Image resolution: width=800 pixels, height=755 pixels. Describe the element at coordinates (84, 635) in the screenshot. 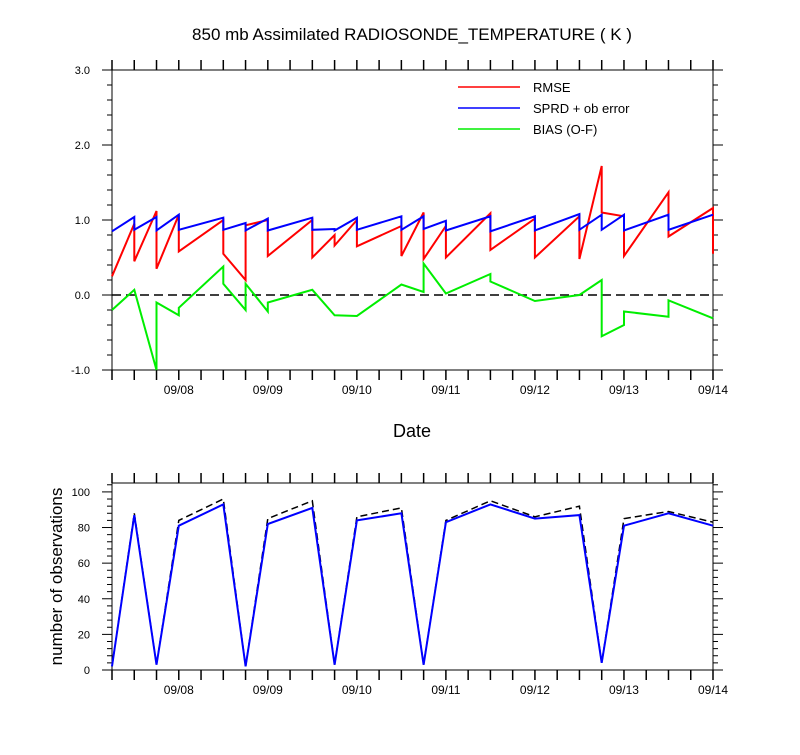

I see `y-tick-label: 20` at that location.